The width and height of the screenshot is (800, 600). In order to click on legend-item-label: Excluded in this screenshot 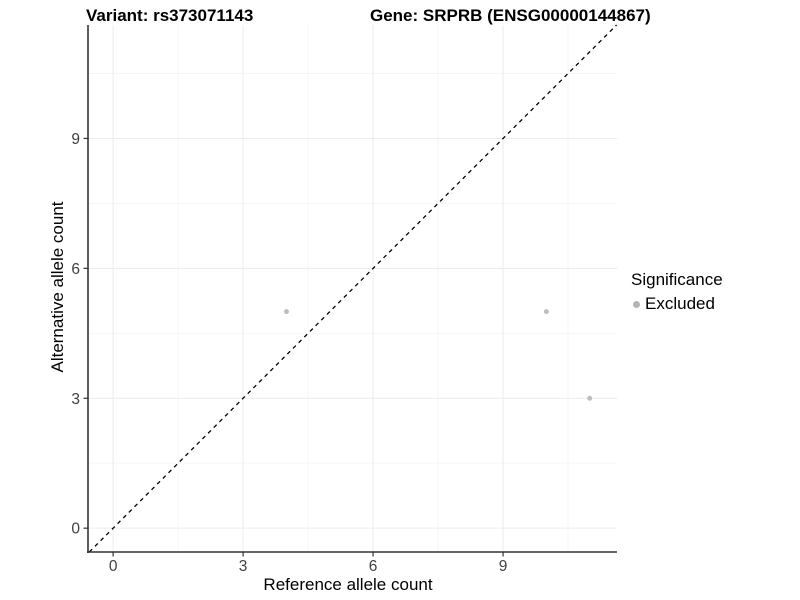, I will do `click(680, 303)`.